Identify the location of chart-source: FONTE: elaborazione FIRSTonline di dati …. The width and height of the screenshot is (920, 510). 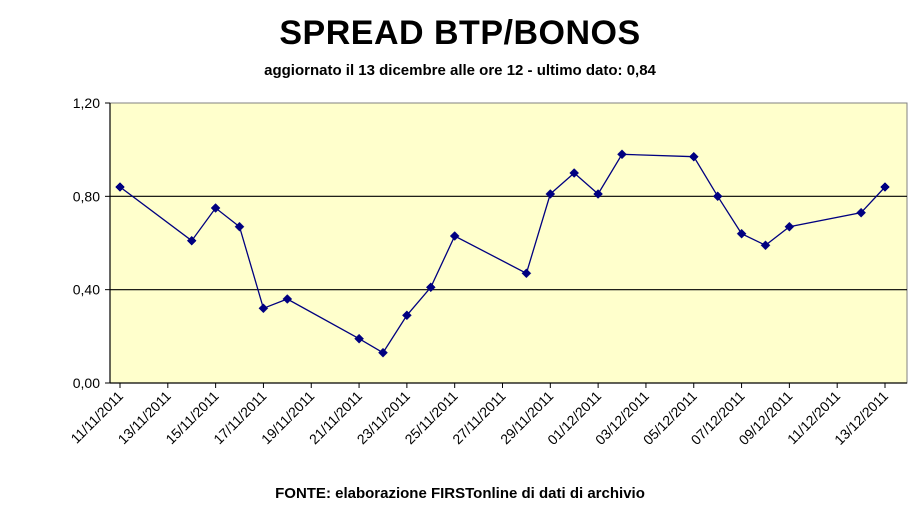
(460, 493).